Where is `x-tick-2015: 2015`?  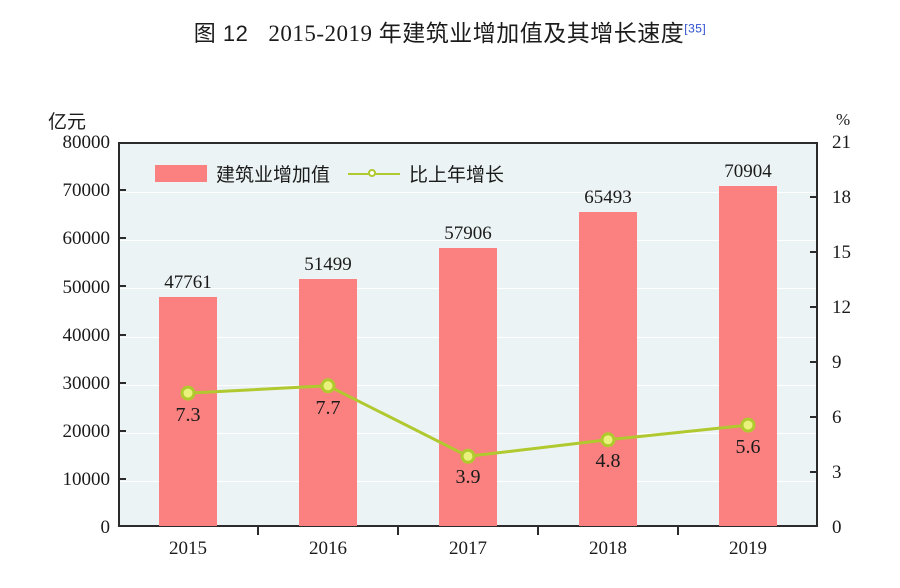
x-tick-2015: 2015 is located at coordinates (188, 548).